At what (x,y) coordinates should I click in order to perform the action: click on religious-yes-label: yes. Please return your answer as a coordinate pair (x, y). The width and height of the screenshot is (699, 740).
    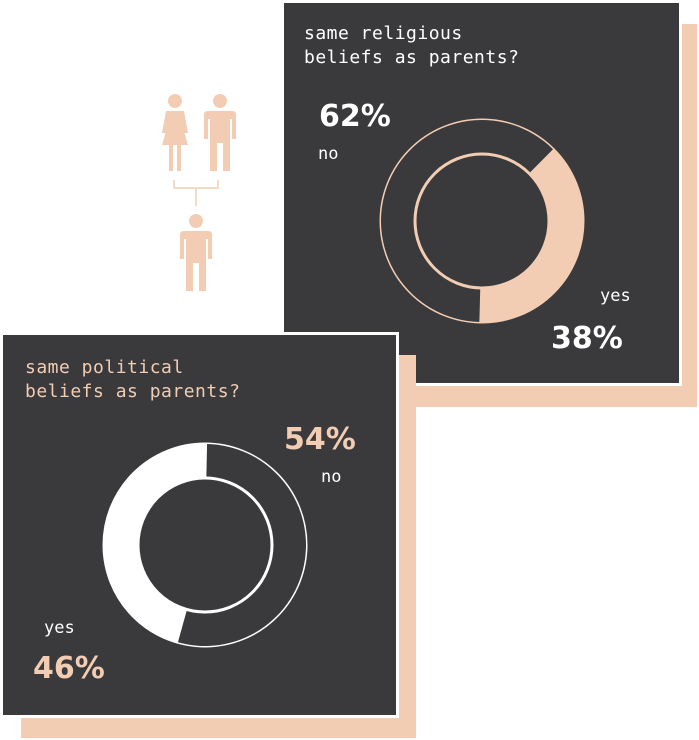
    Looking at the image, I should click on (615, 296).